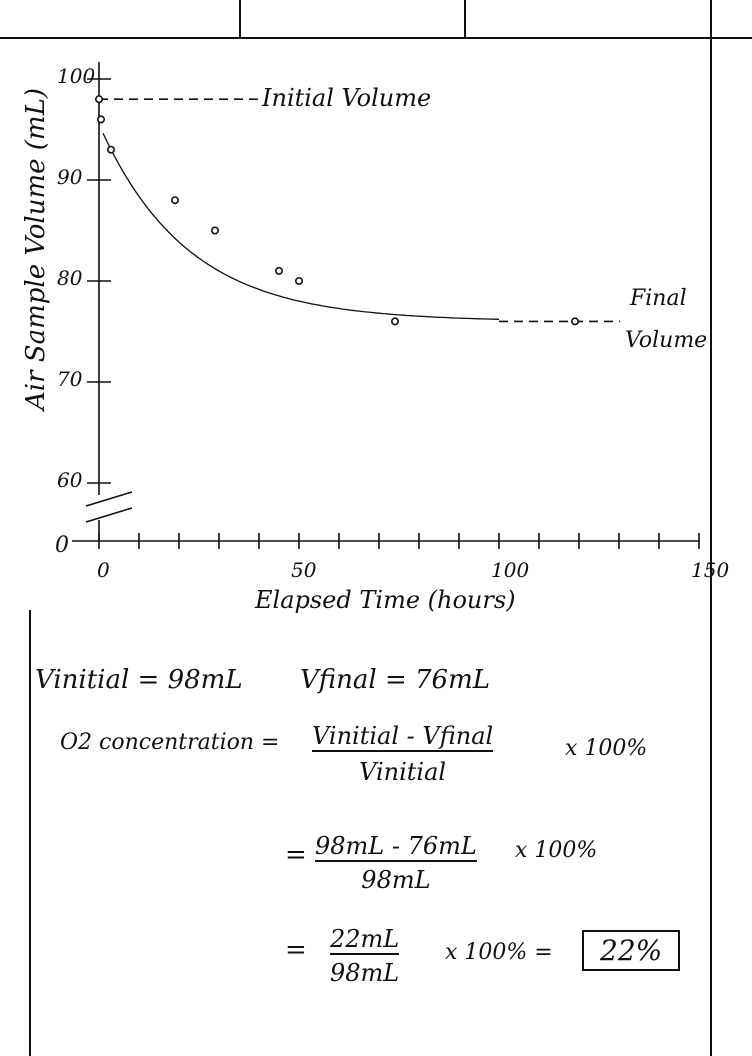  What do you see at coordinates (606, 748) in the screenshot?
I see `o2-multiplier: x 100%` at bounding box center [606, 748].